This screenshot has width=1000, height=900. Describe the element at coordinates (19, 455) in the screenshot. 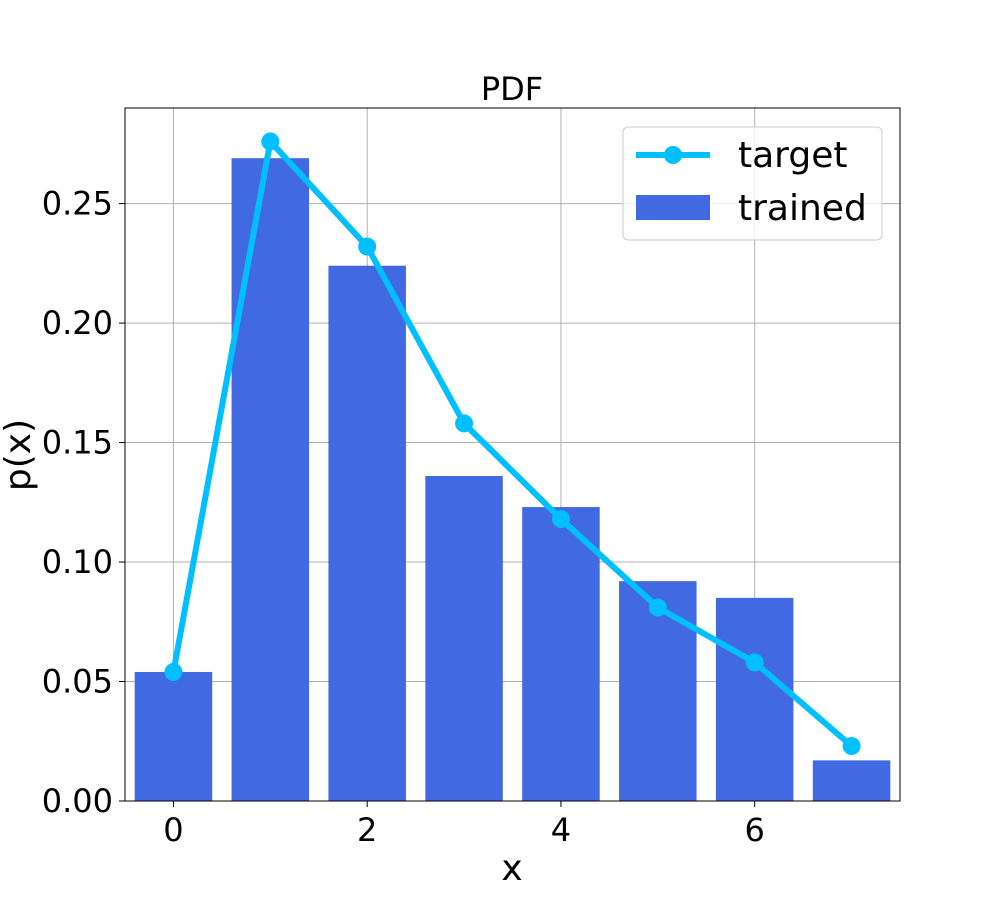

I see `y-axis-label: p(x)` at that location.